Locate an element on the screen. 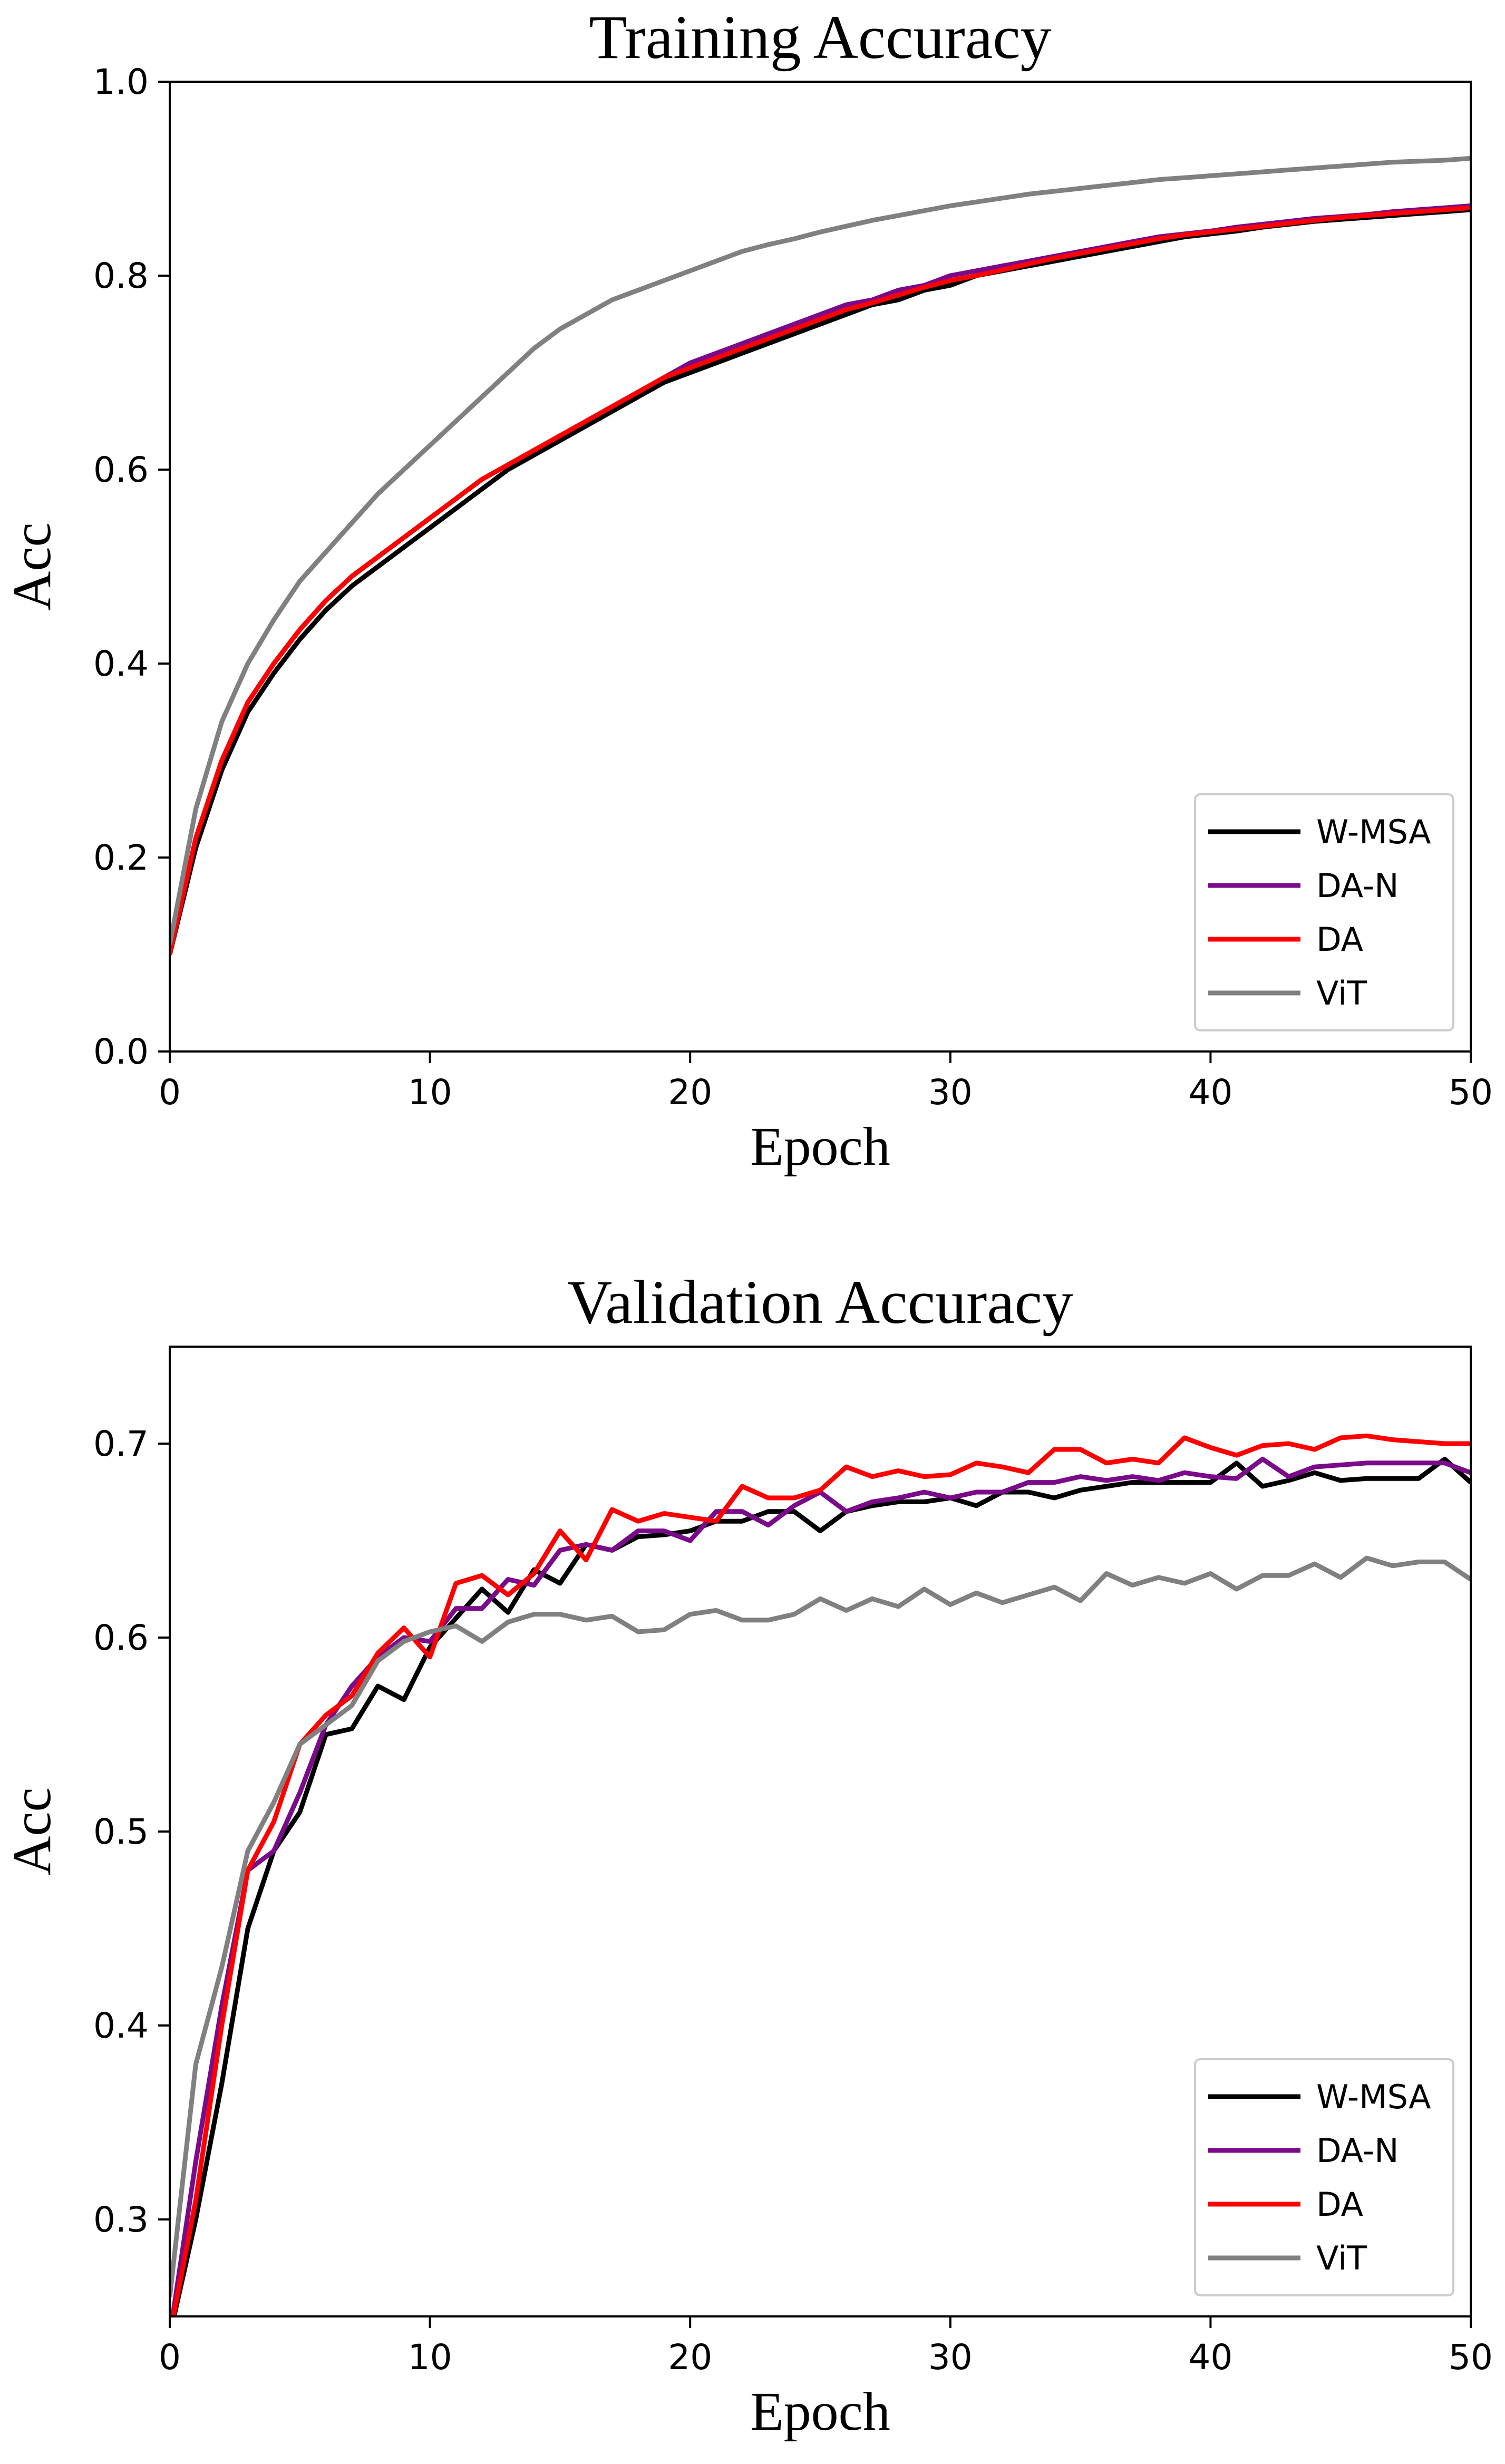  training-accuracy-x-tick-label: 10 is located at coordinates (430, 1092).